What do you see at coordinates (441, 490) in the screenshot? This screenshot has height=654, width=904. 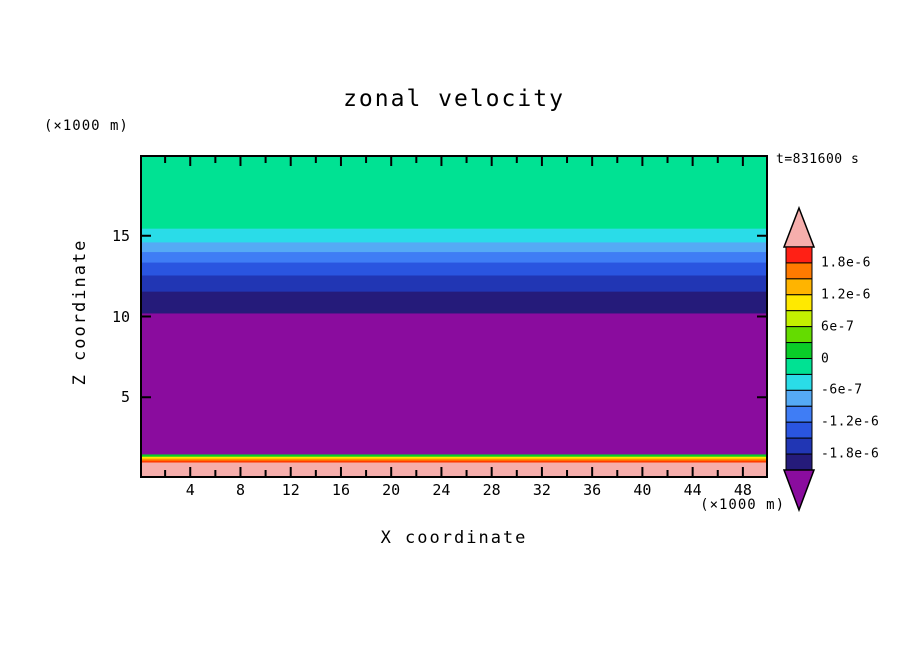 I see `x-tick-label: 24` at bounding box center [441, 490].